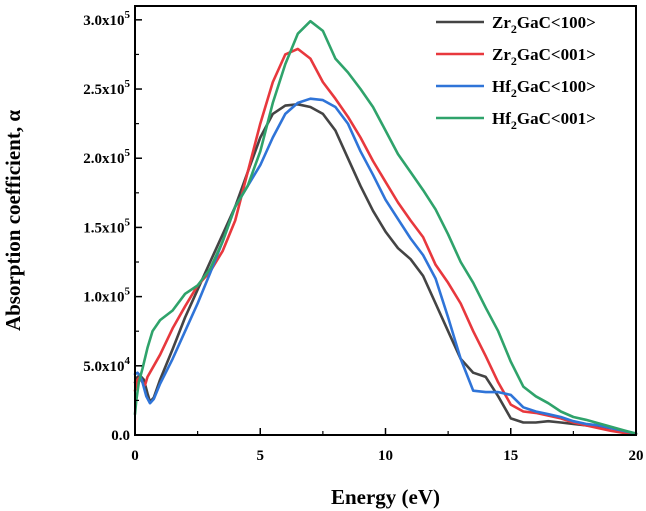  Describe the element at coordinates (106, 157) in the screenshot. I see `y-tick-label: 2.0x10⁵` at that location.